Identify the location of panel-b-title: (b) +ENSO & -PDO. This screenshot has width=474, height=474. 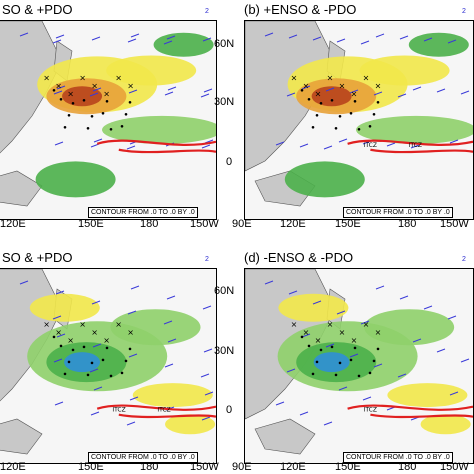
(300, 9).